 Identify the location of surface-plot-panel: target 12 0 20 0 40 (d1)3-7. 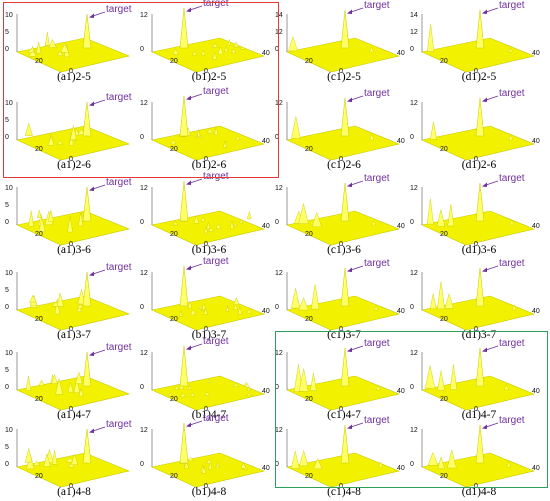
(477, 301).